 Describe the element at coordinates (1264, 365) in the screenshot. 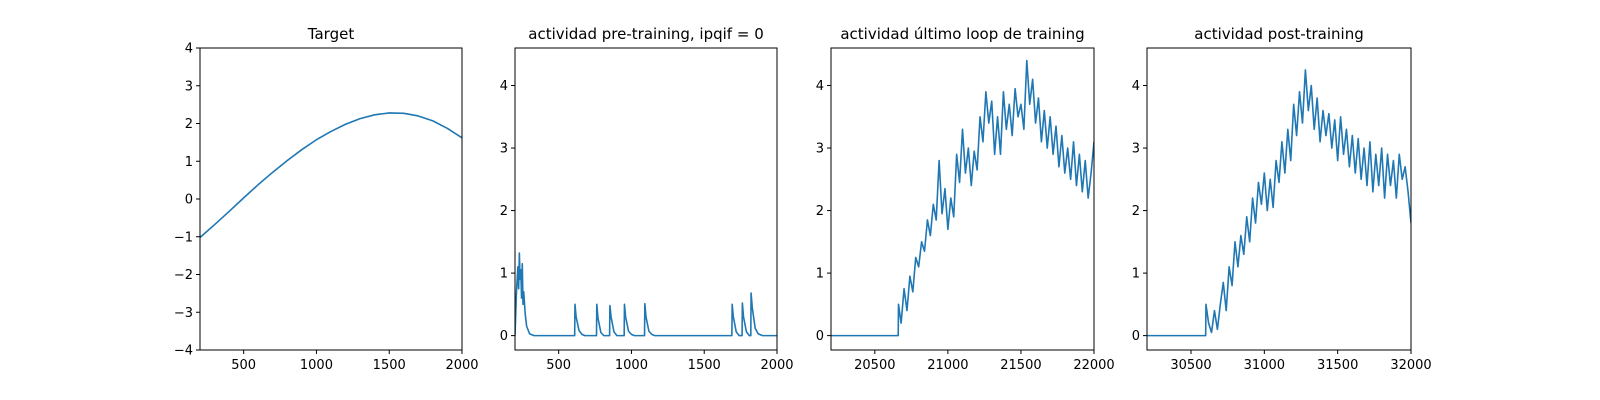

I see `x-tick-label: 31000` at that location.